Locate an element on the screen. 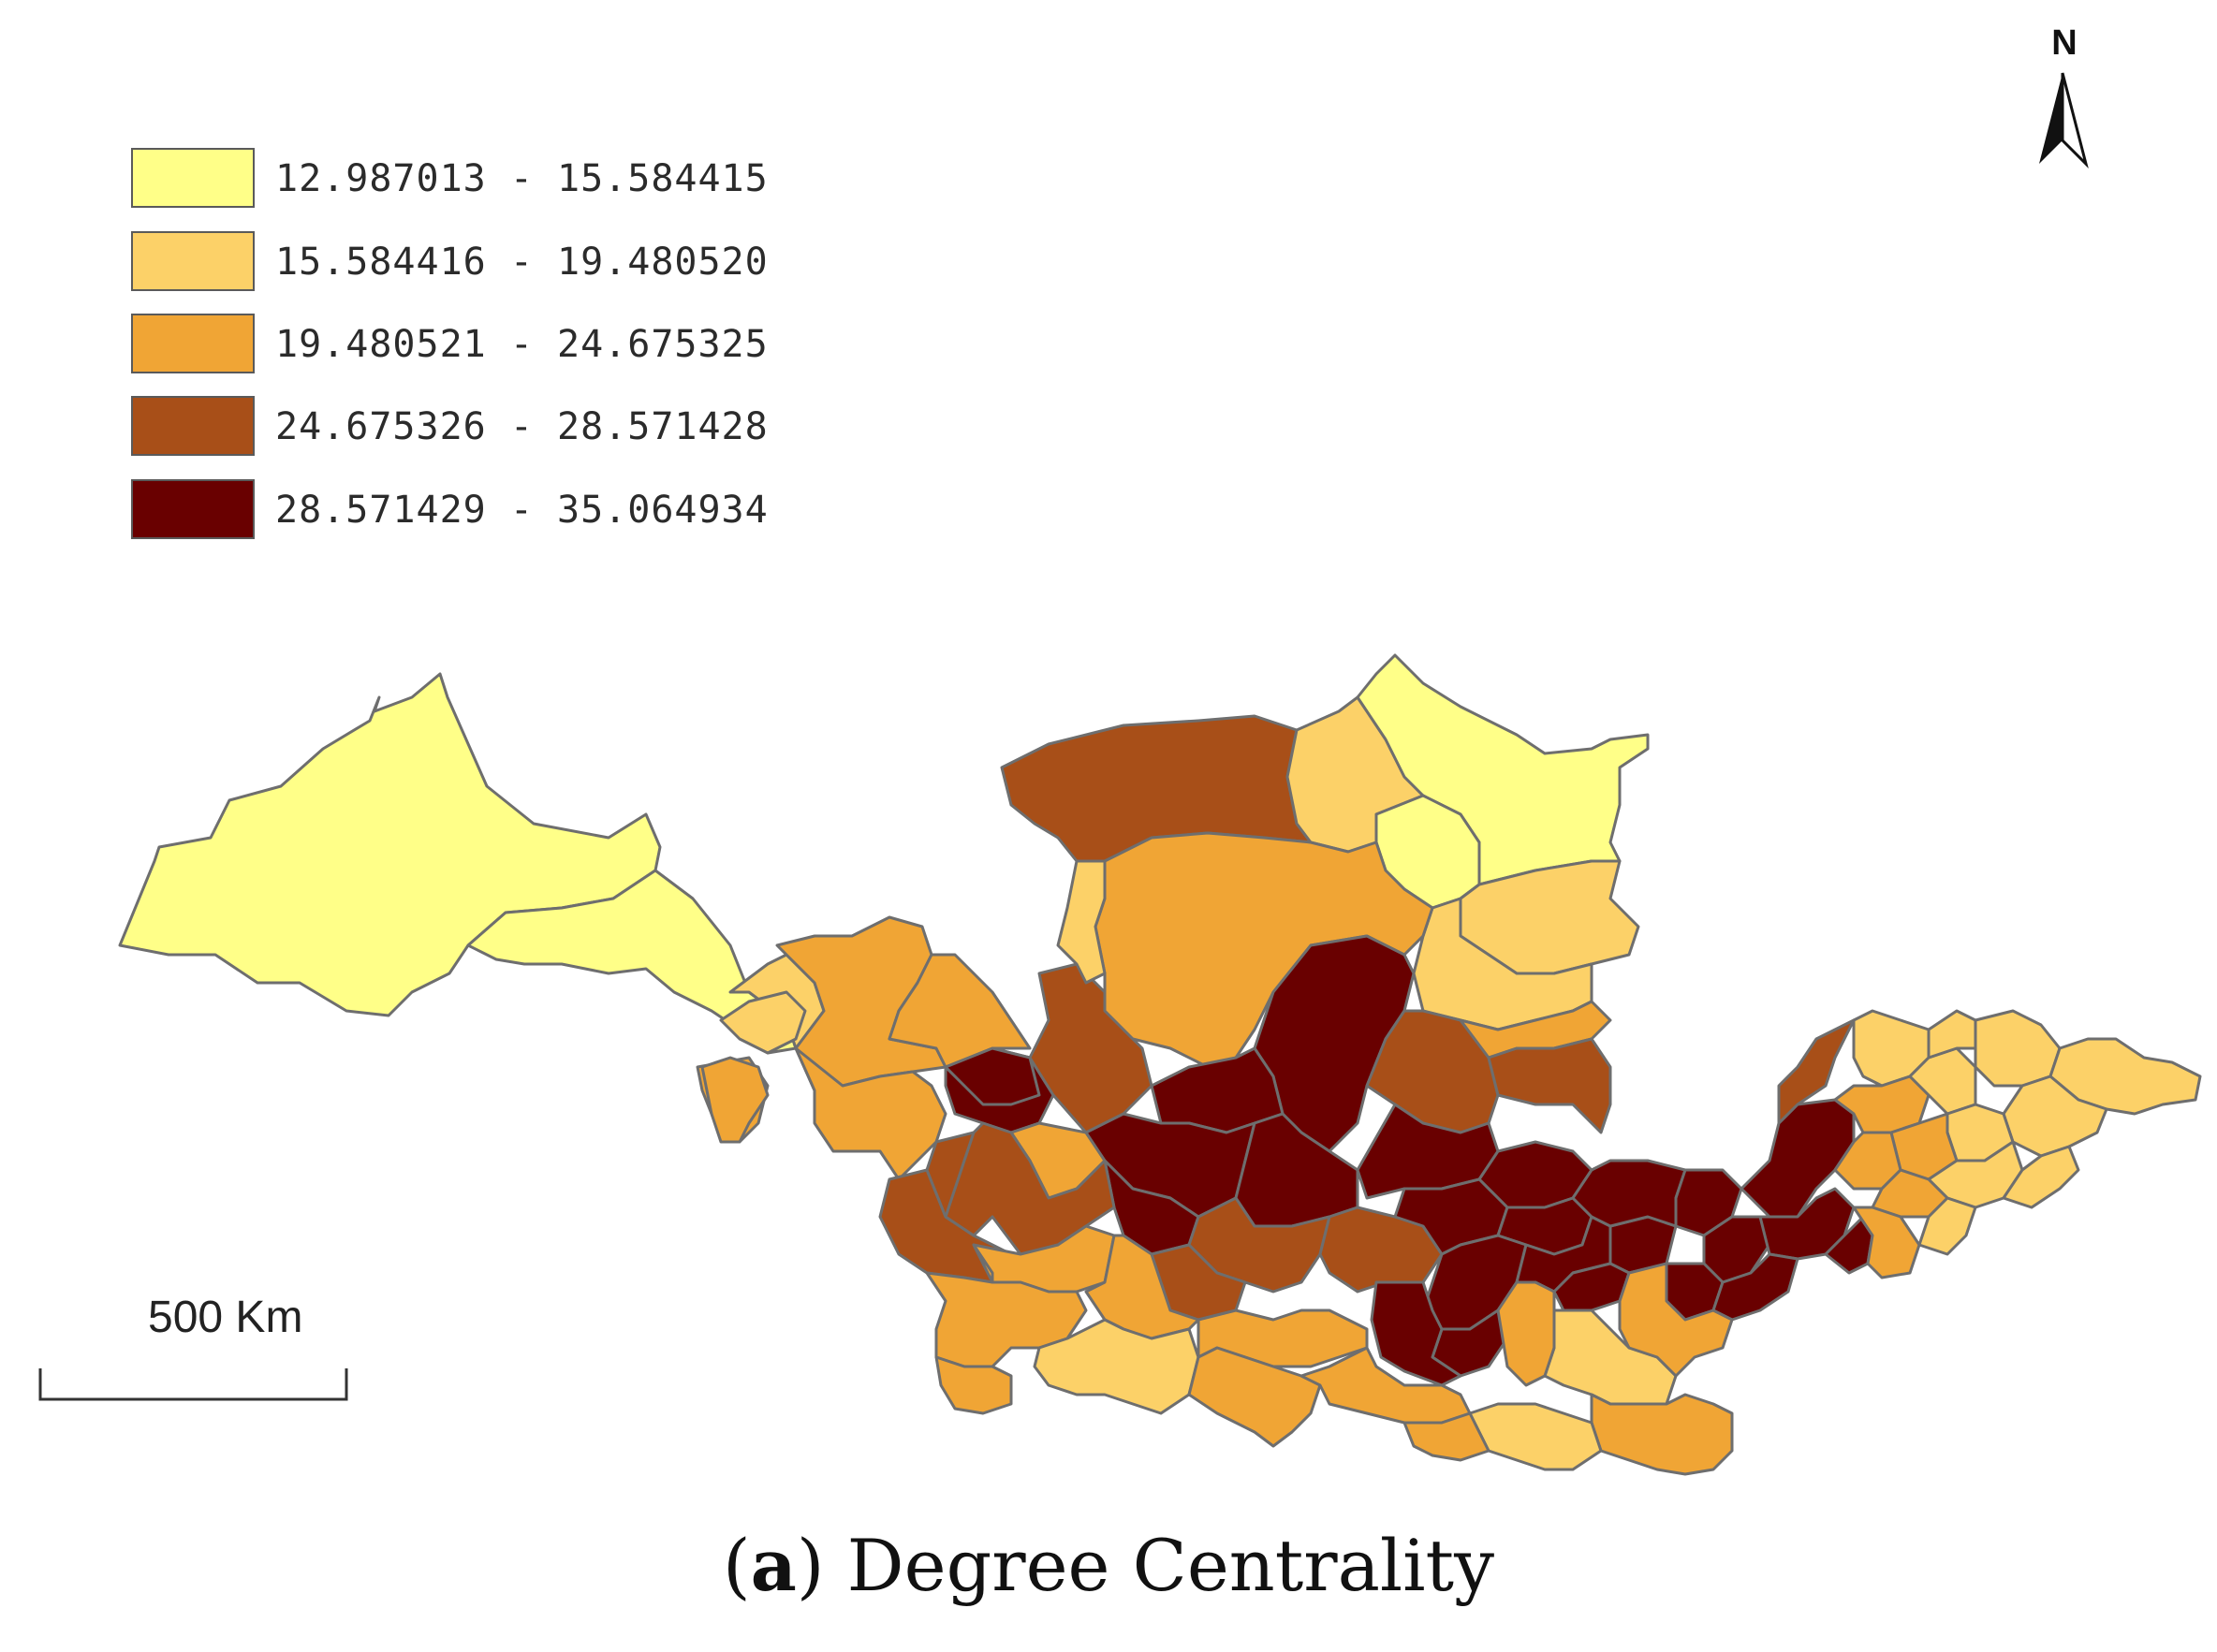 This screenshot has width=2217, height=1652. legend-item: 15.584416 - 19.480520 is located at coordinates (458, 262).